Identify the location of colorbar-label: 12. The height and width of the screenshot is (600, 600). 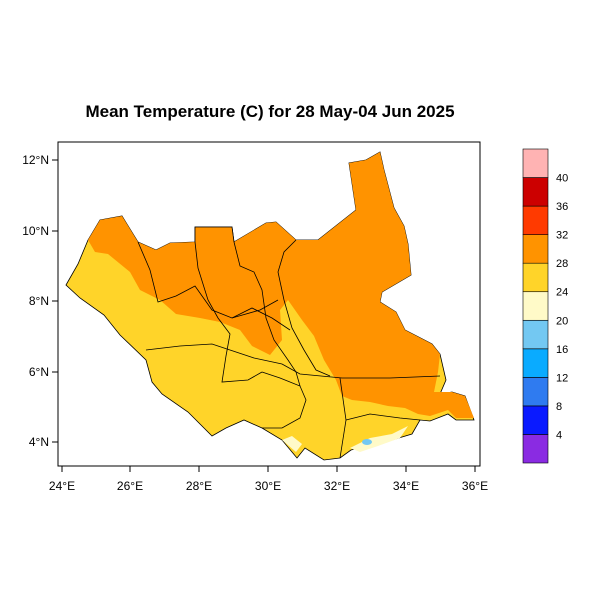
(562, 378).